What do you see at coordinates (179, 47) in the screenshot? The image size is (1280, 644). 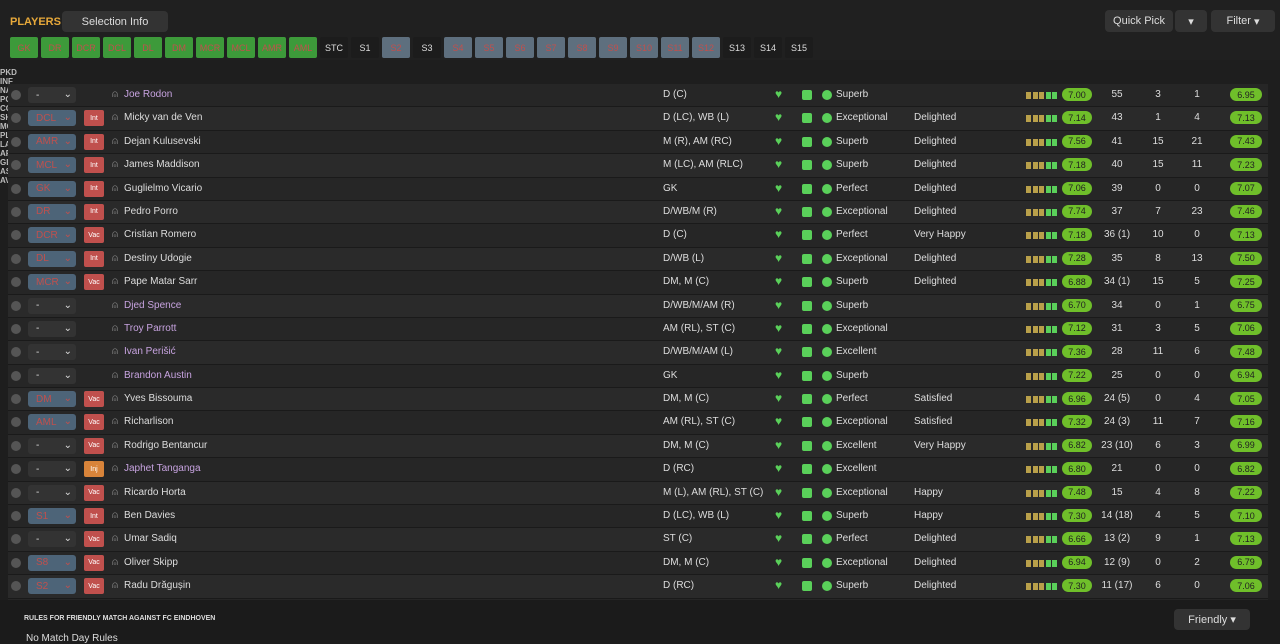 I see `position-button: DM` at bounding box center [179, 47].